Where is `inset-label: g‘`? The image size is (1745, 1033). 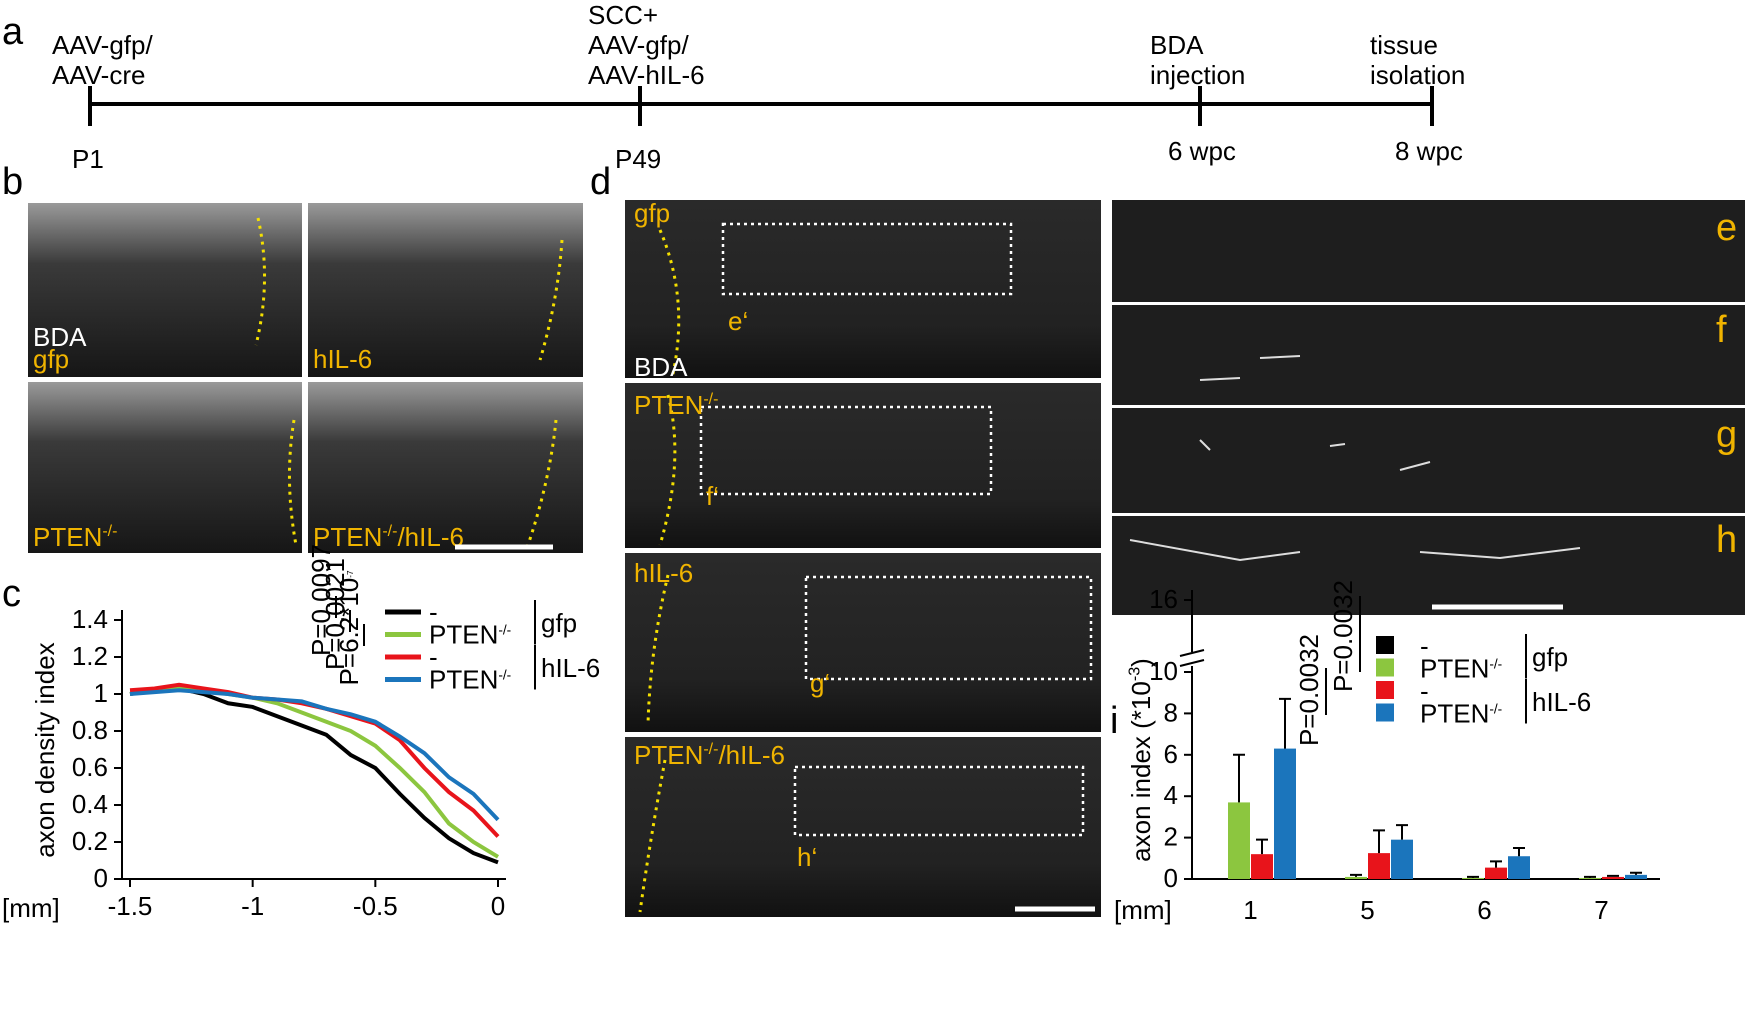
inset-label: g‘ is located at coordinates (820, 683).